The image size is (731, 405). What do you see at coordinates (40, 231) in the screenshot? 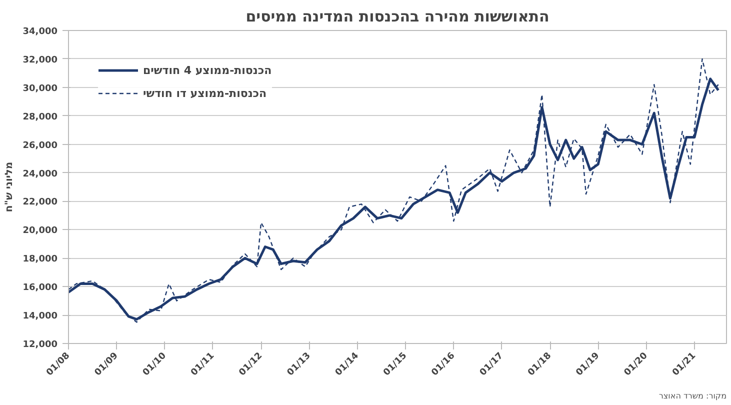
I see `y-tick-label: 20,000` at bounding box center [40, 231].